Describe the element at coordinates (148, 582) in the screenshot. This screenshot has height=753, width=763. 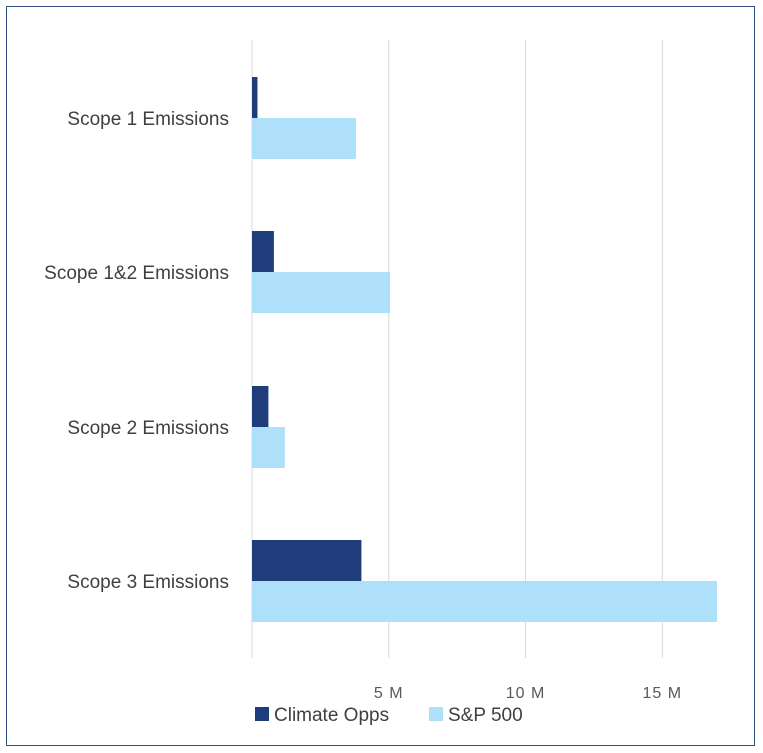
I see `category-label: Scope 3 Emissions` at that location.